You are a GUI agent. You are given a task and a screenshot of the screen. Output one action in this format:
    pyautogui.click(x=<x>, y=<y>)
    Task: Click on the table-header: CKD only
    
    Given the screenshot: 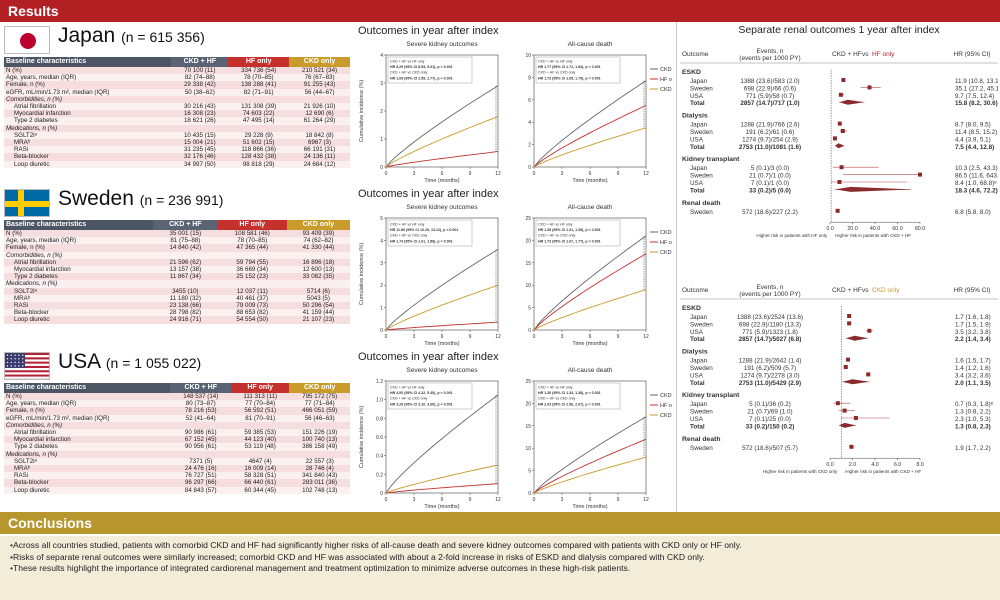 What is the action you would take?
    pyautogui.click(x=318, y=225)
    